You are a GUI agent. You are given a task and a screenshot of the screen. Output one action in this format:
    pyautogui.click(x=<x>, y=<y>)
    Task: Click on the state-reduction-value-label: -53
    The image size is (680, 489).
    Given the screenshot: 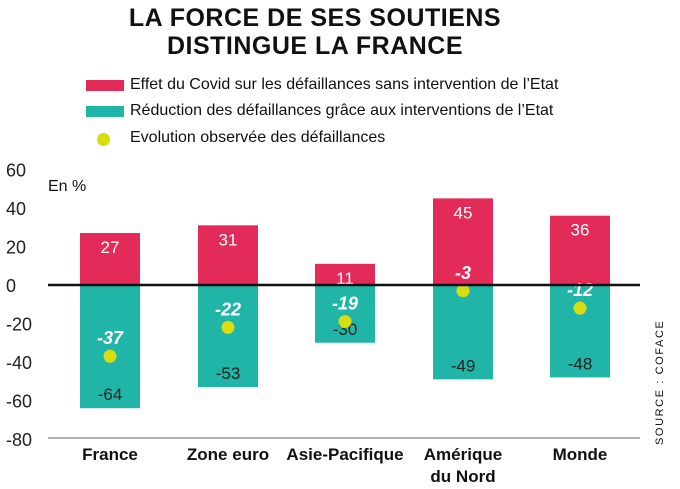 What is the action you would take?
    pyautogui.click(x=228, y=373)
    